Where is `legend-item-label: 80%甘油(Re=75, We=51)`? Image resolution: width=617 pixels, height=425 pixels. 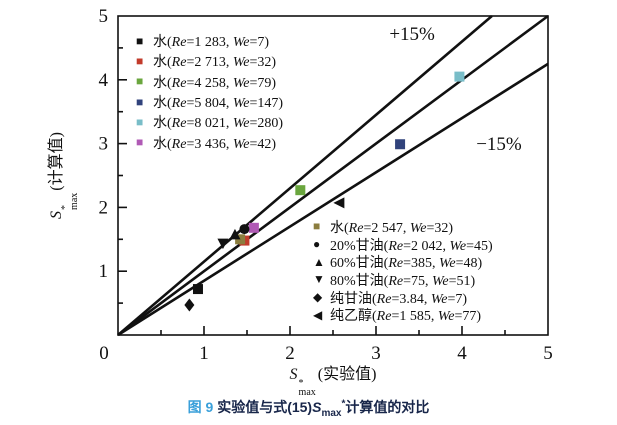
legend-item-label: 80%甘油(Re=75, We=51) is located at coordinates (403, 281).